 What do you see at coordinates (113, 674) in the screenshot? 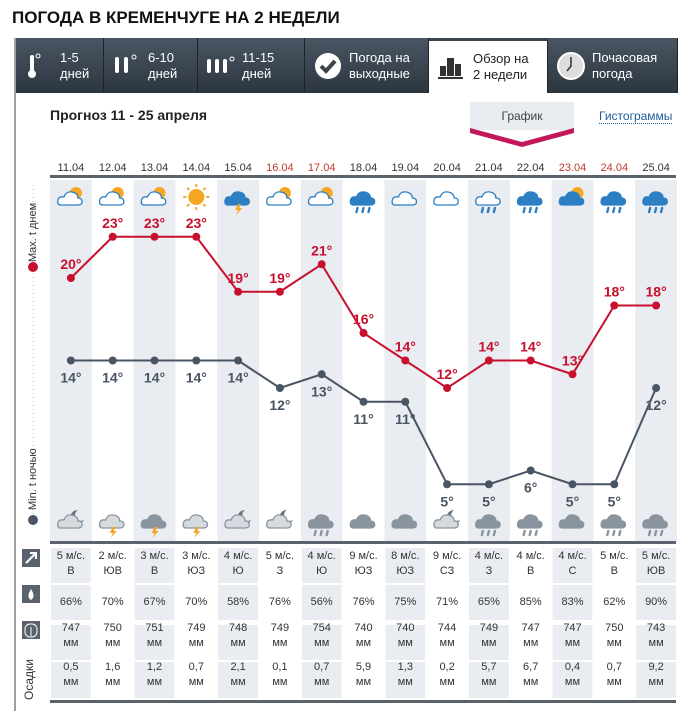
I see `precip-cell: 1,6 мм` at bounding box center [113, 674].